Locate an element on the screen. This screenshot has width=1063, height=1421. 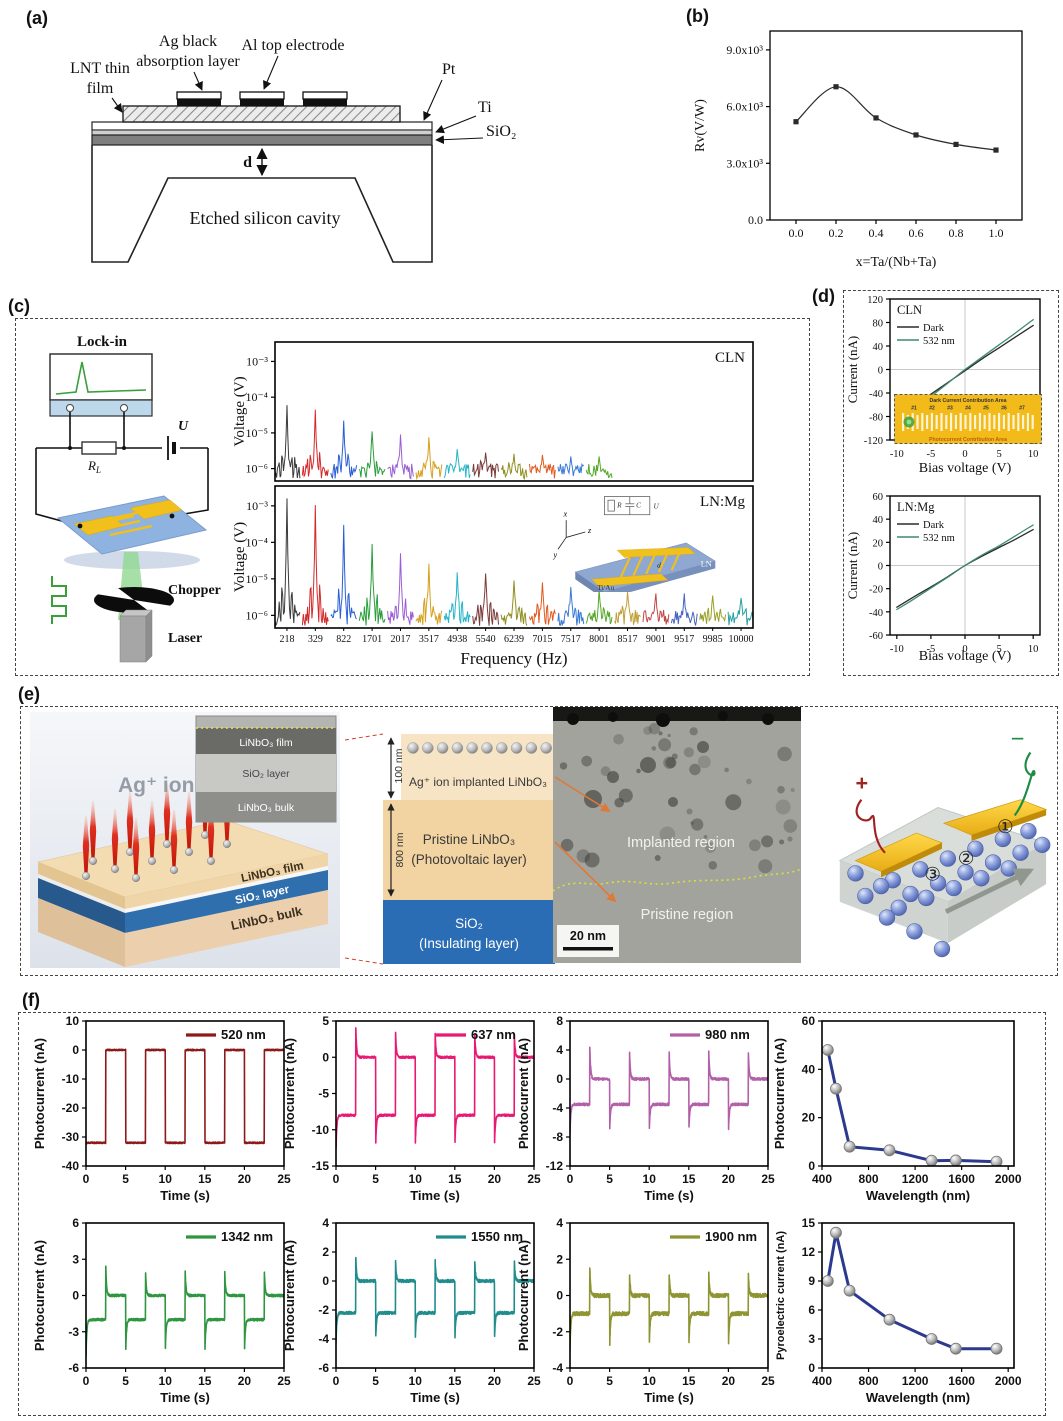
inset-background is located at coordinates (968, 419).